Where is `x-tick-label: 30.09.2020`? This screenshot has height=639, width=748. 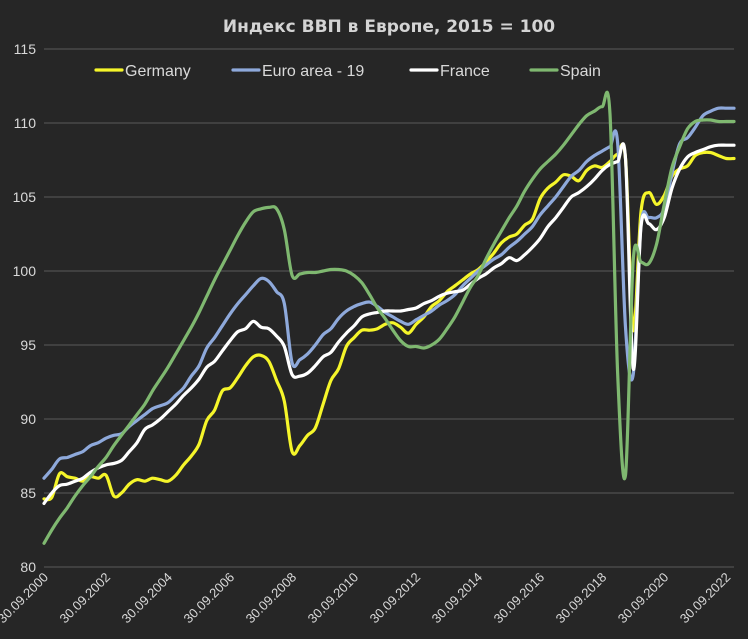 x-tick-label: 30.09.2020 is located at coordinates (643, 598).